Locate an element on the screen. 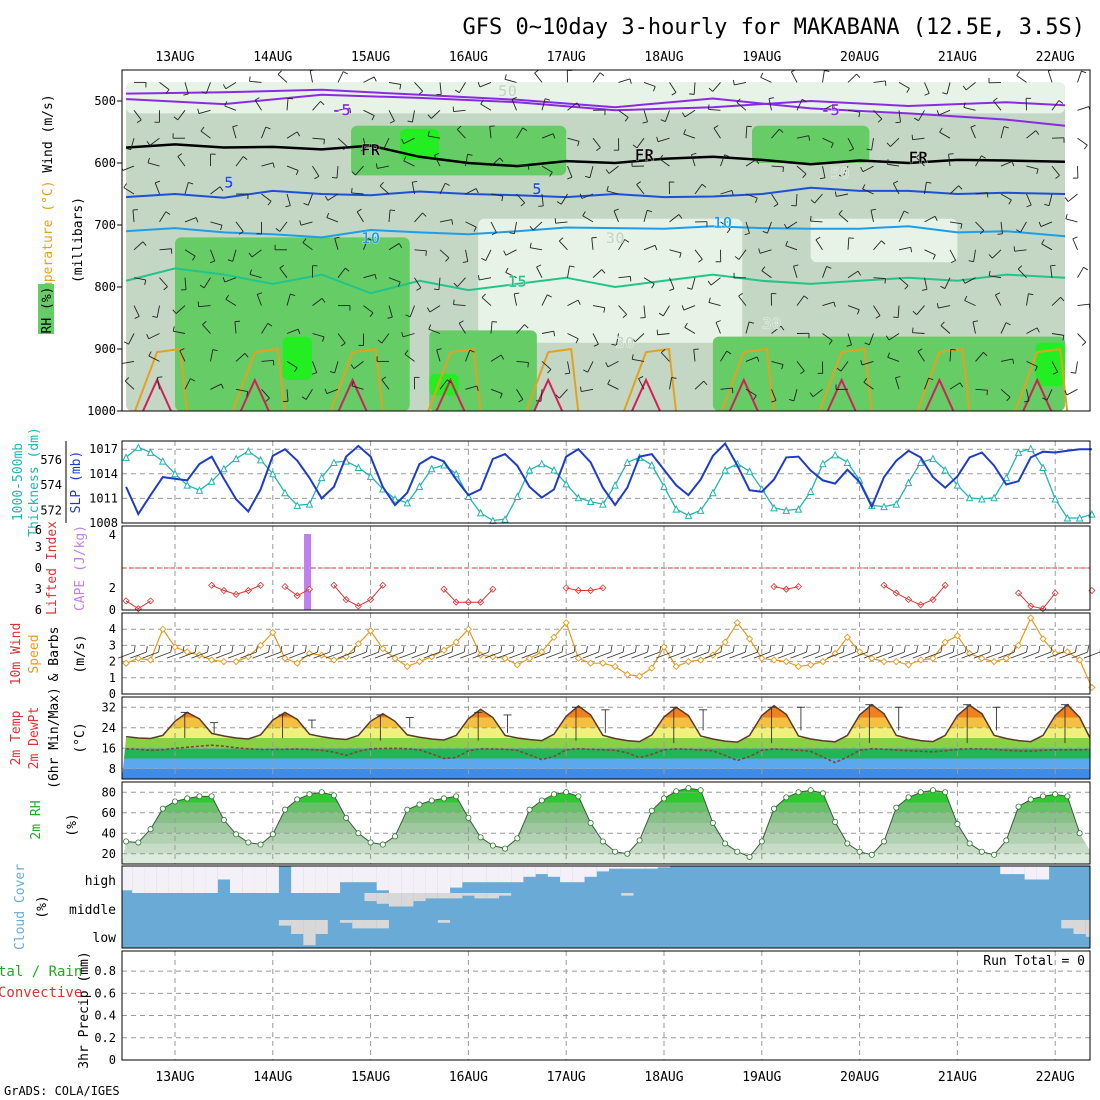  cloud-background is located at coordinates (606, 907).